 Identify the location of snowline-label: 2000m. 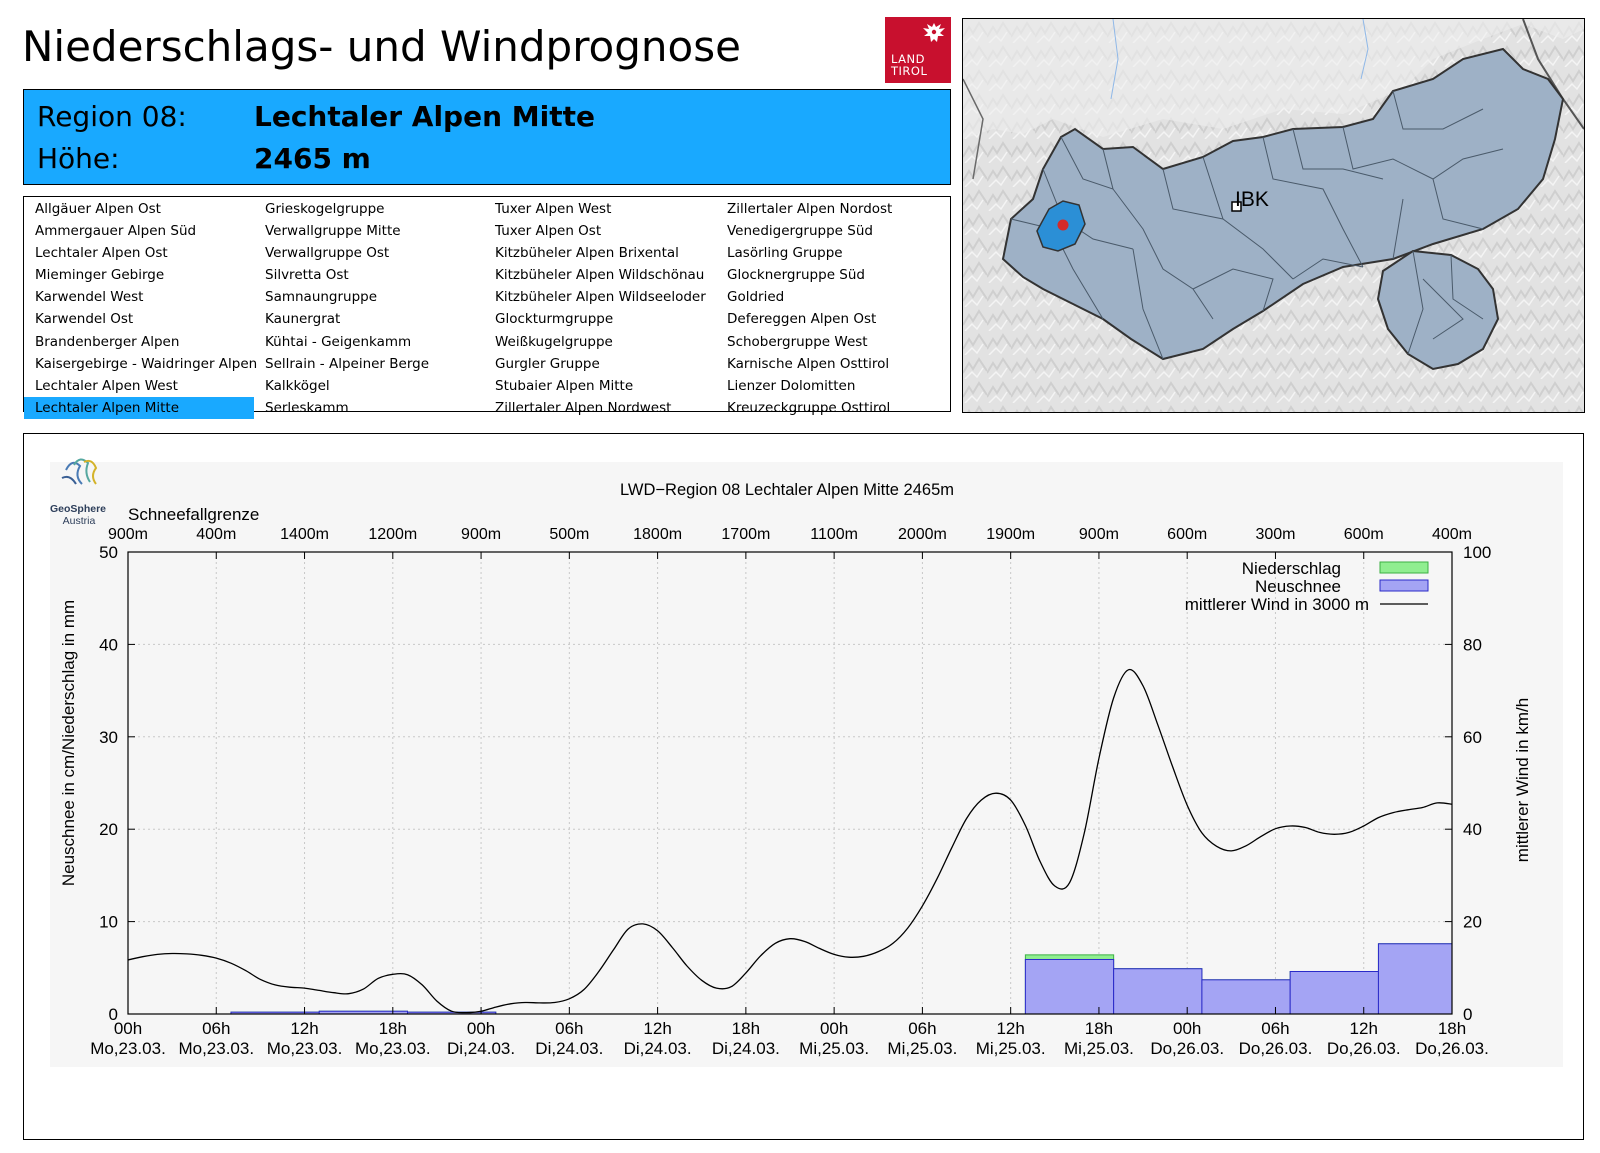
(922, 534).